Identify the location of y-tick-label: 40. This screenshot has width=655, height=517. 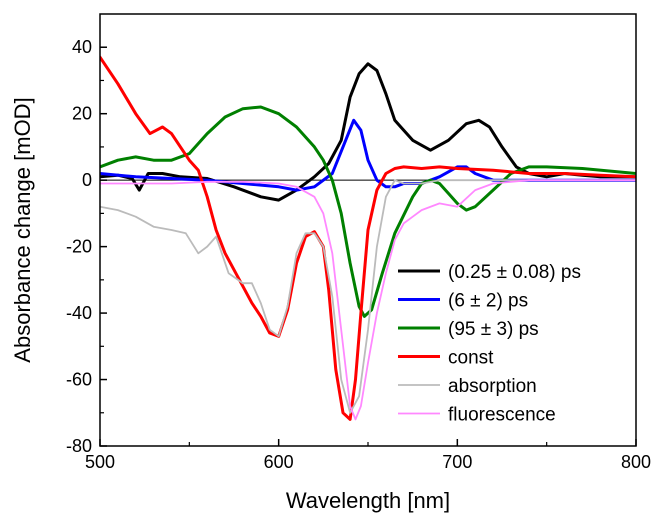
(82, 47).